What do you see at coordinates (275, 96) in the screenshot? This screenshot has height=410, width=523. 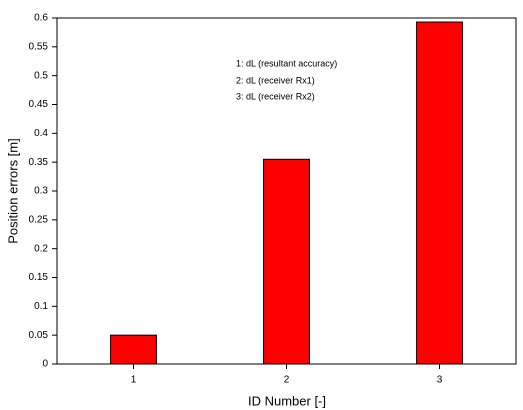 I see `annotation: 3: dL (receiver Rx2)` at bounding box center [275, 96].